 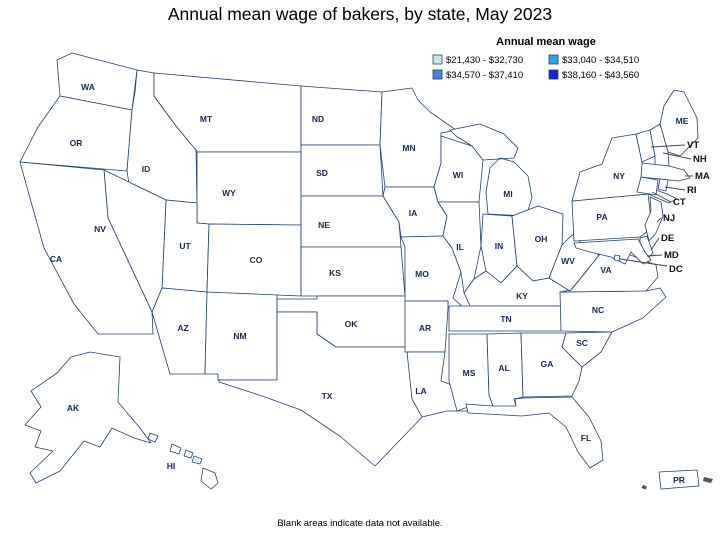 What do you see at coordinates (669, 218) in the screenshot?
I see `state-label-nj: NJ` at bounding box center [669, 218].